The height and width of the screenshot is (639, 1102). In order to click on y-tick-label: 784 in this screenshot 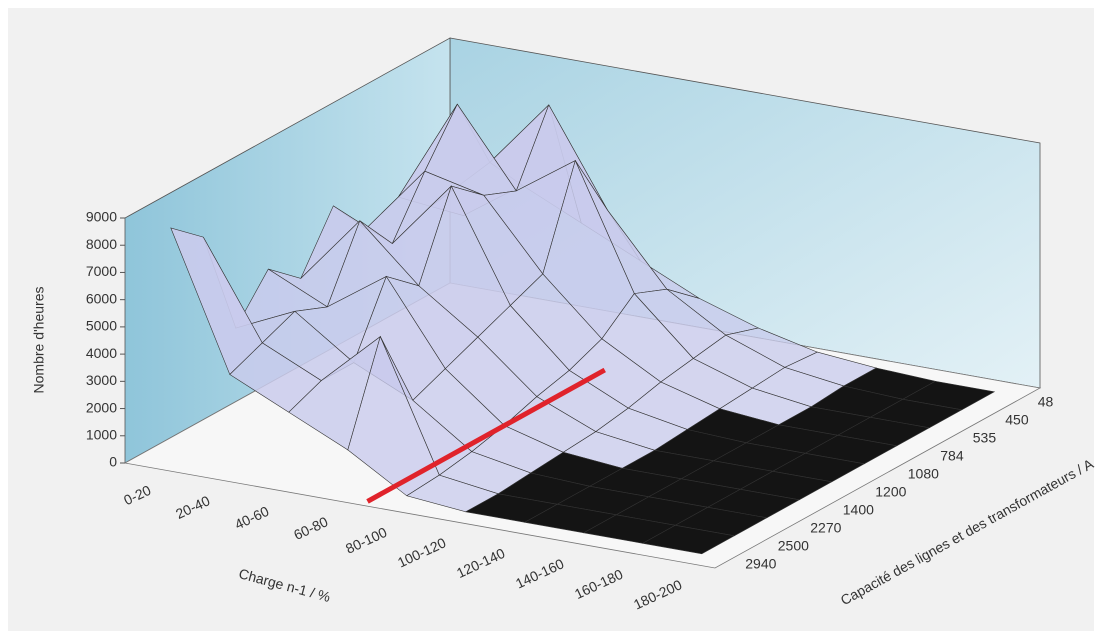, I will do `click(952, 456)`.